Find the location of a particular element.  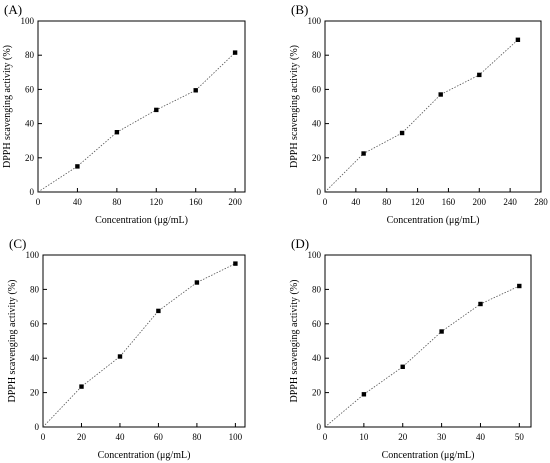

panel-label: (D) is located at coordinates (300, 243).